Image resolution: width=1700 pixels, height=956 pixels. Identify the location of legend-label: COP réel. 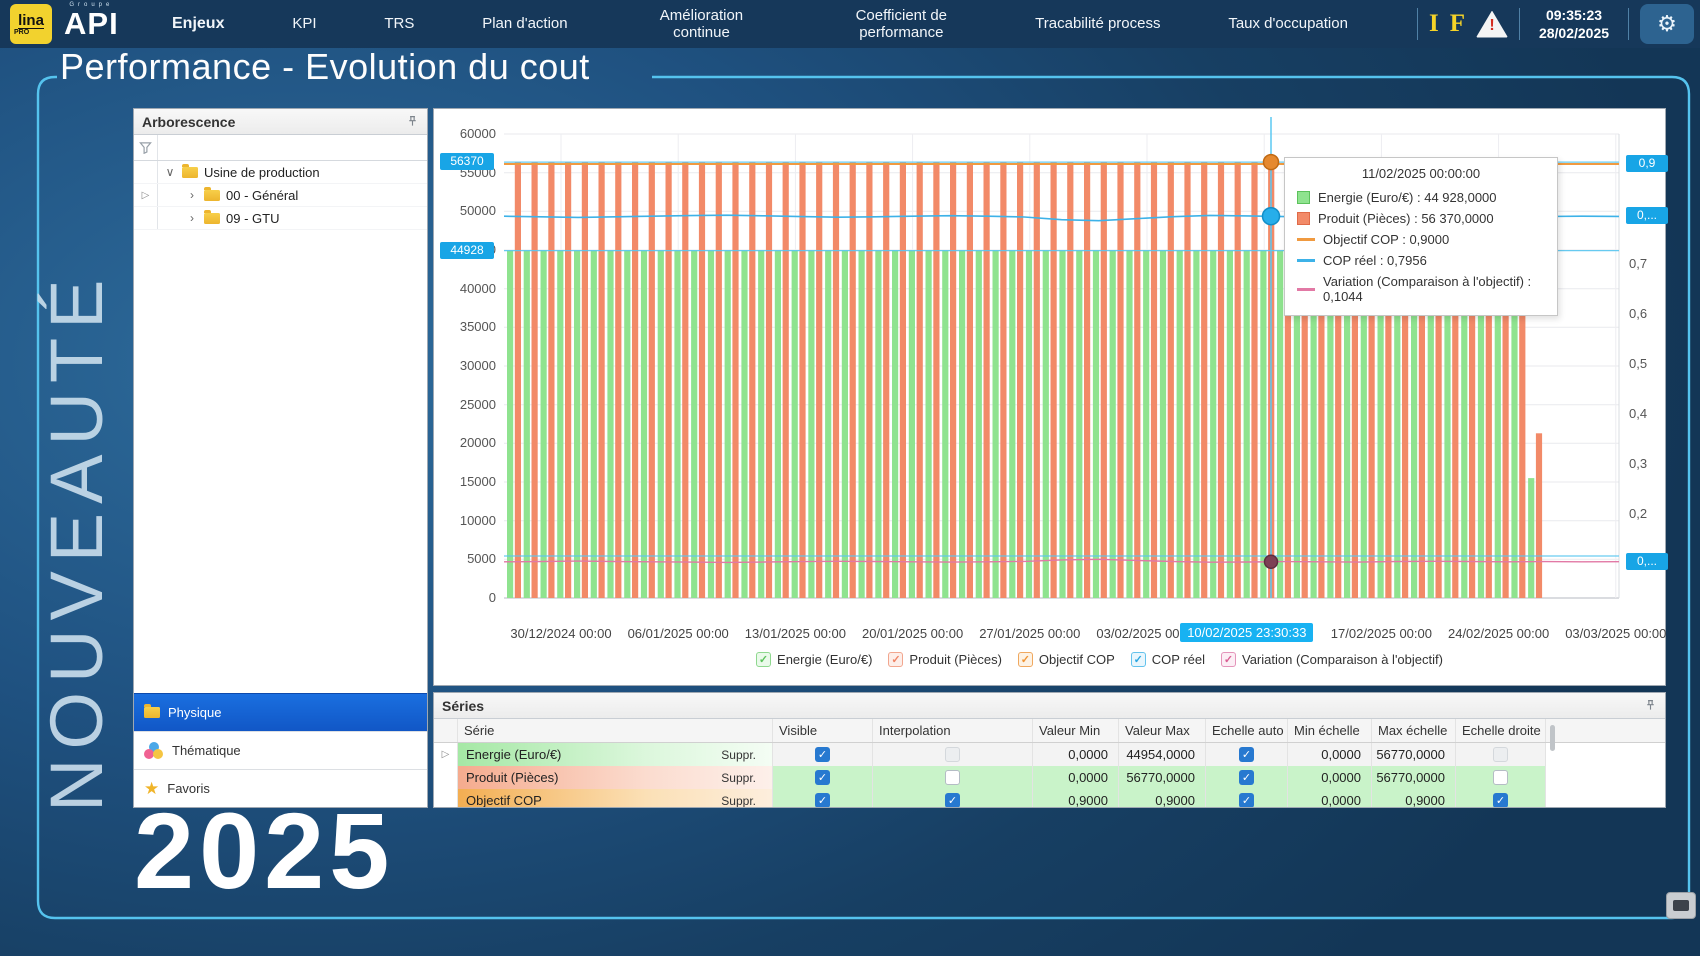
(1178, 659).